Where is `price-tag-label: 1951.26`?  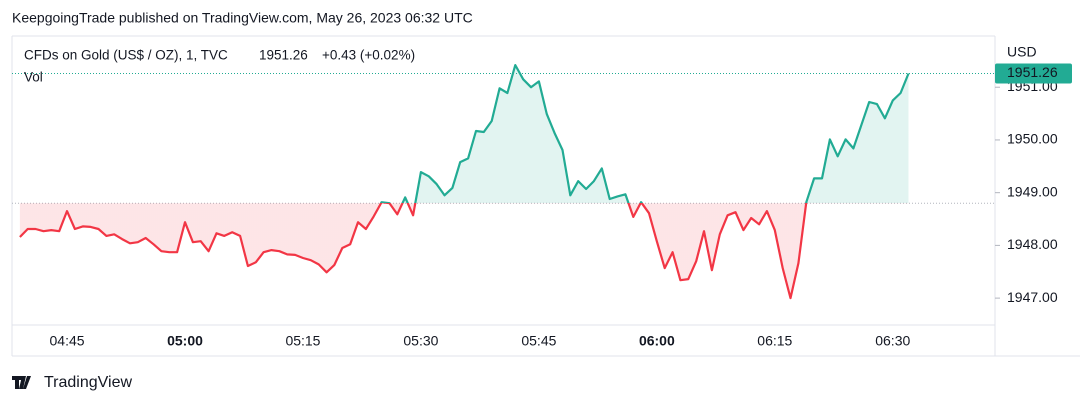 price-tag-label: 1951.26 is located at coordinates (1032, 72).